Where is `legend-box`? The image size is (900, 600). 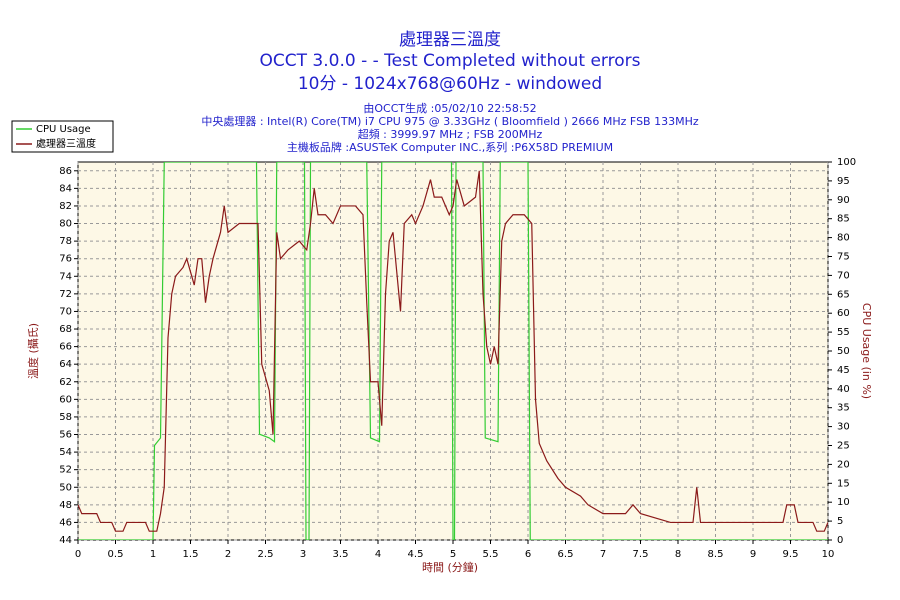 legend-box is located at coordinates (62, 136).